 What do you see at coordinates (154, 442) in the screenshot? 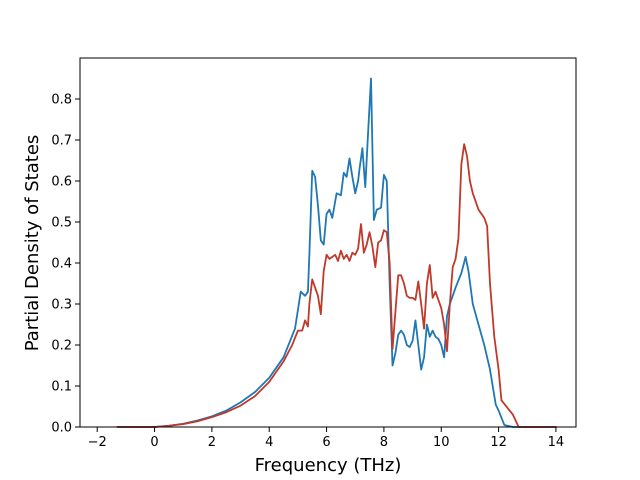
I see `x-tick-label: 0` at bounding box center [154, 442].